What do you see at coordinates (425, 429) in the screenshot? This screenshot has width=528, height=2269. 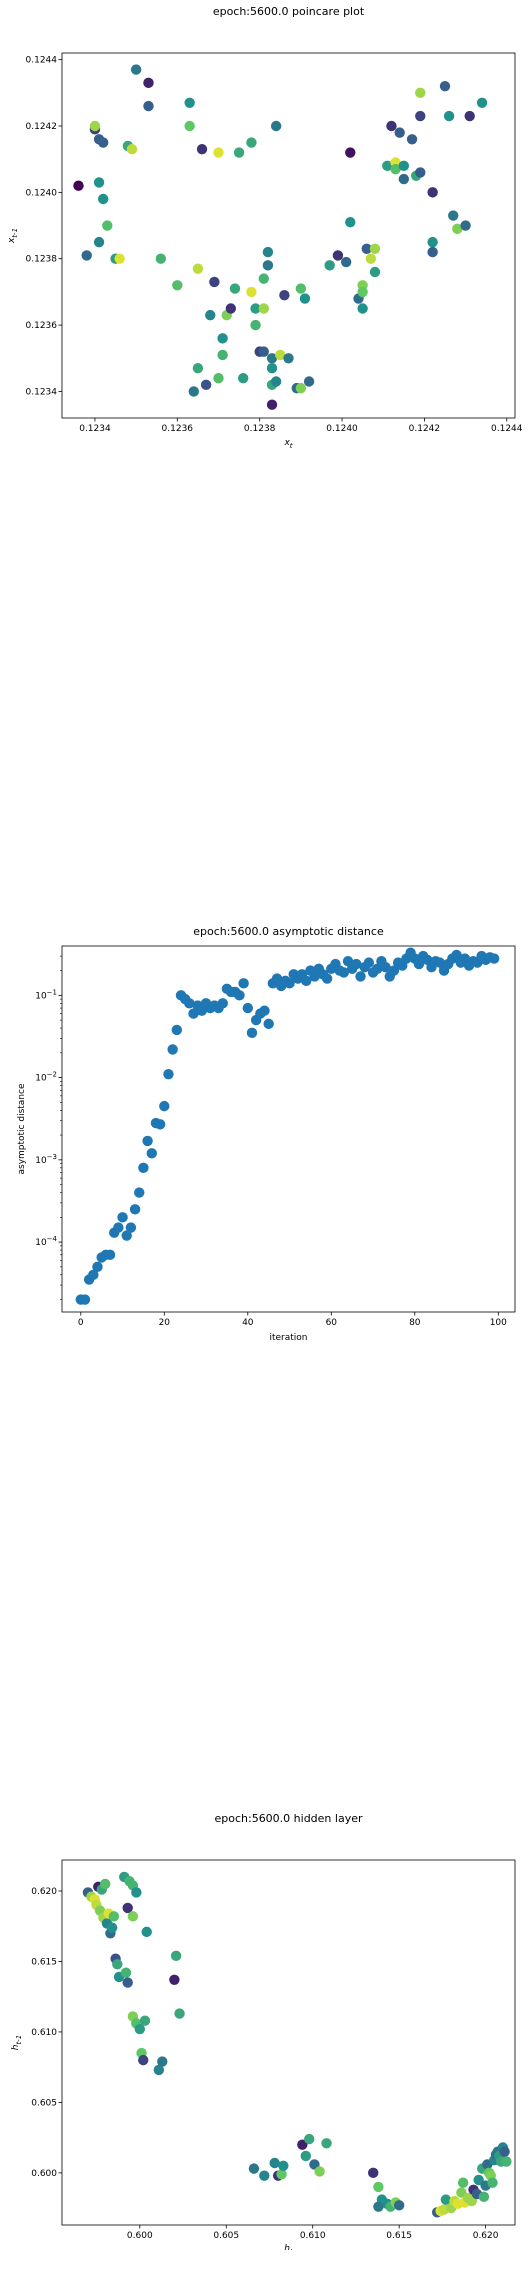 I see `x-tick-label: 0.1242` at bounding box center [425, 429].